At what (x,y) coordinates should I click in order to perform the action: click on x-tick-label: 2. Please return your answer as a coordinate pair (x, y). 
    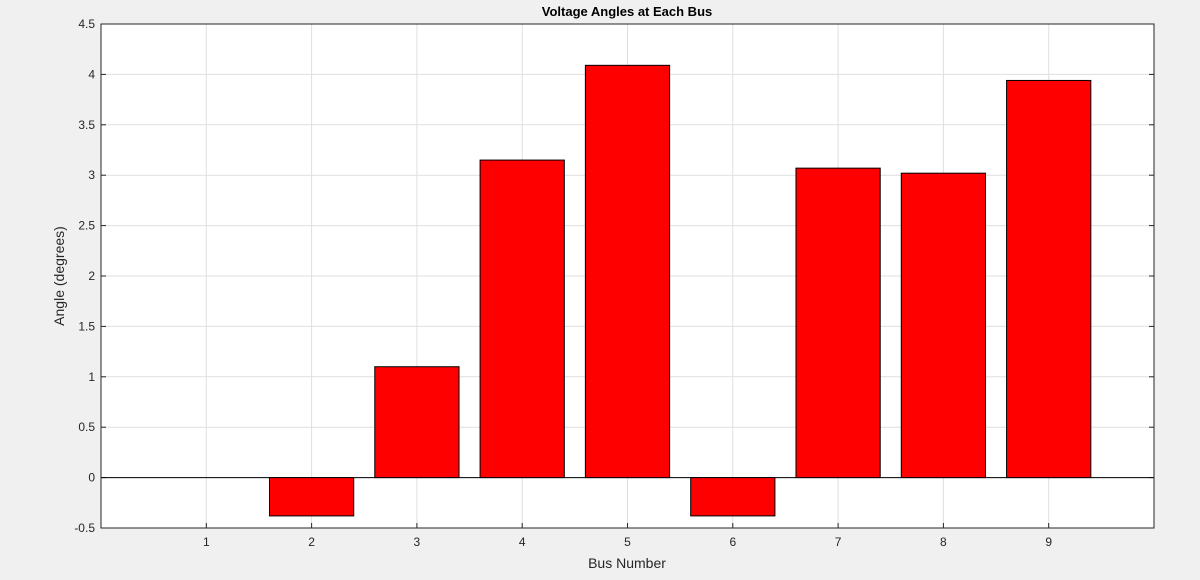
    Looking at the image, I should click on (311, 542).